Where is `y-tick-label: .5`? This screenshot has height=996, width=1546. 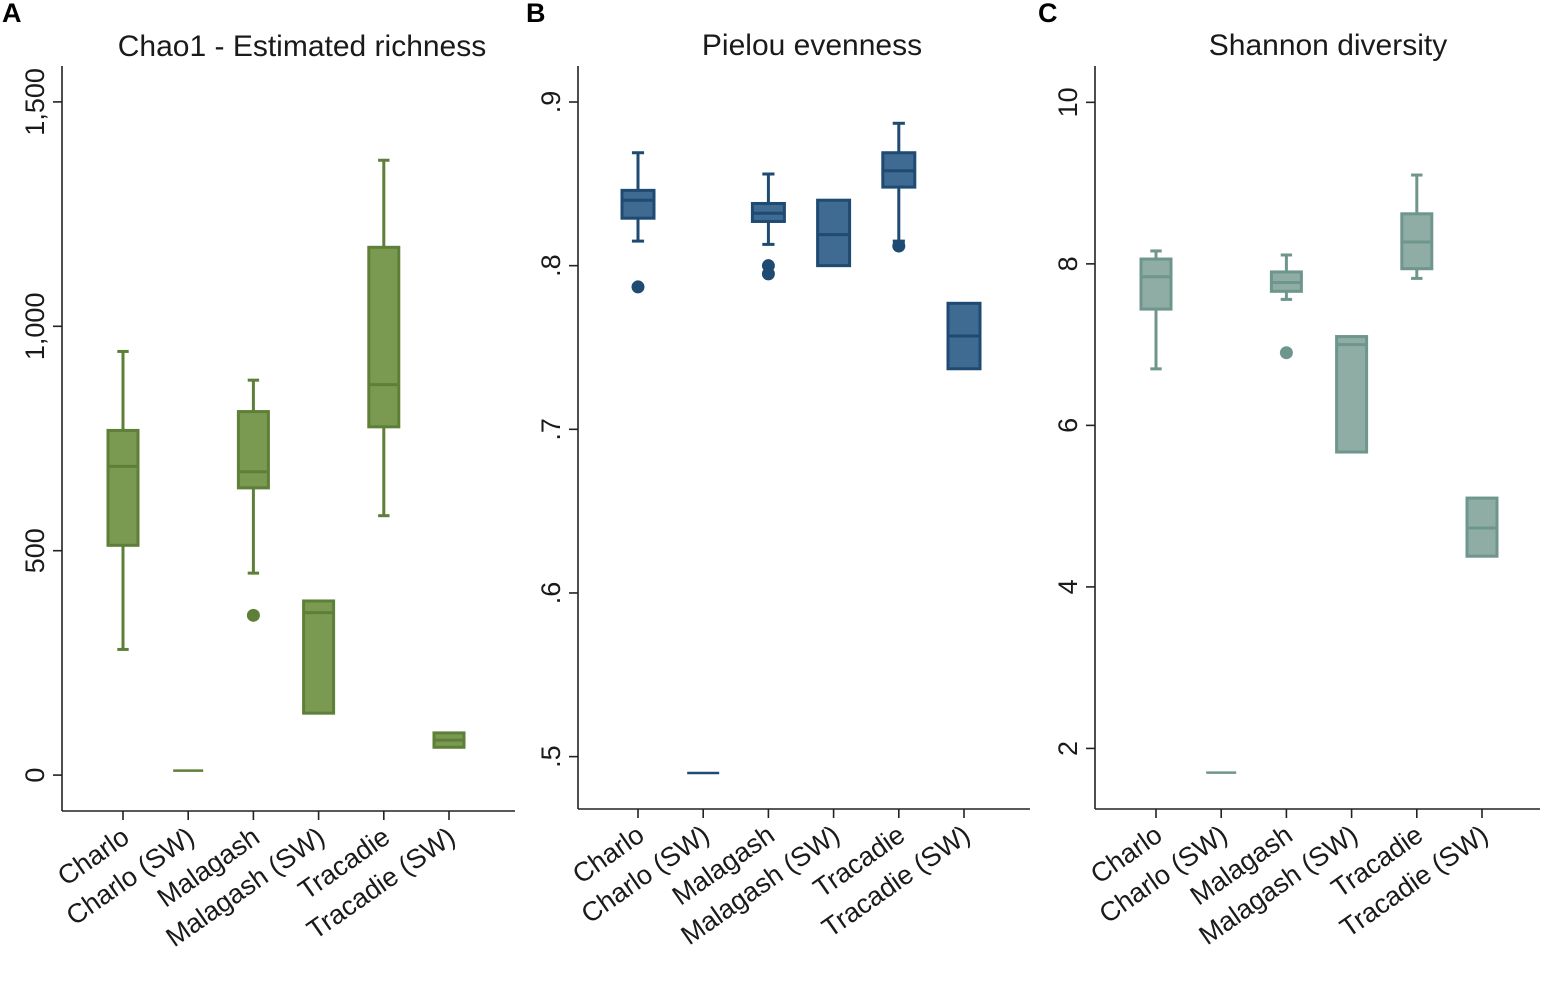
y-tick-label: .5 is located at coordinates (551, 756).